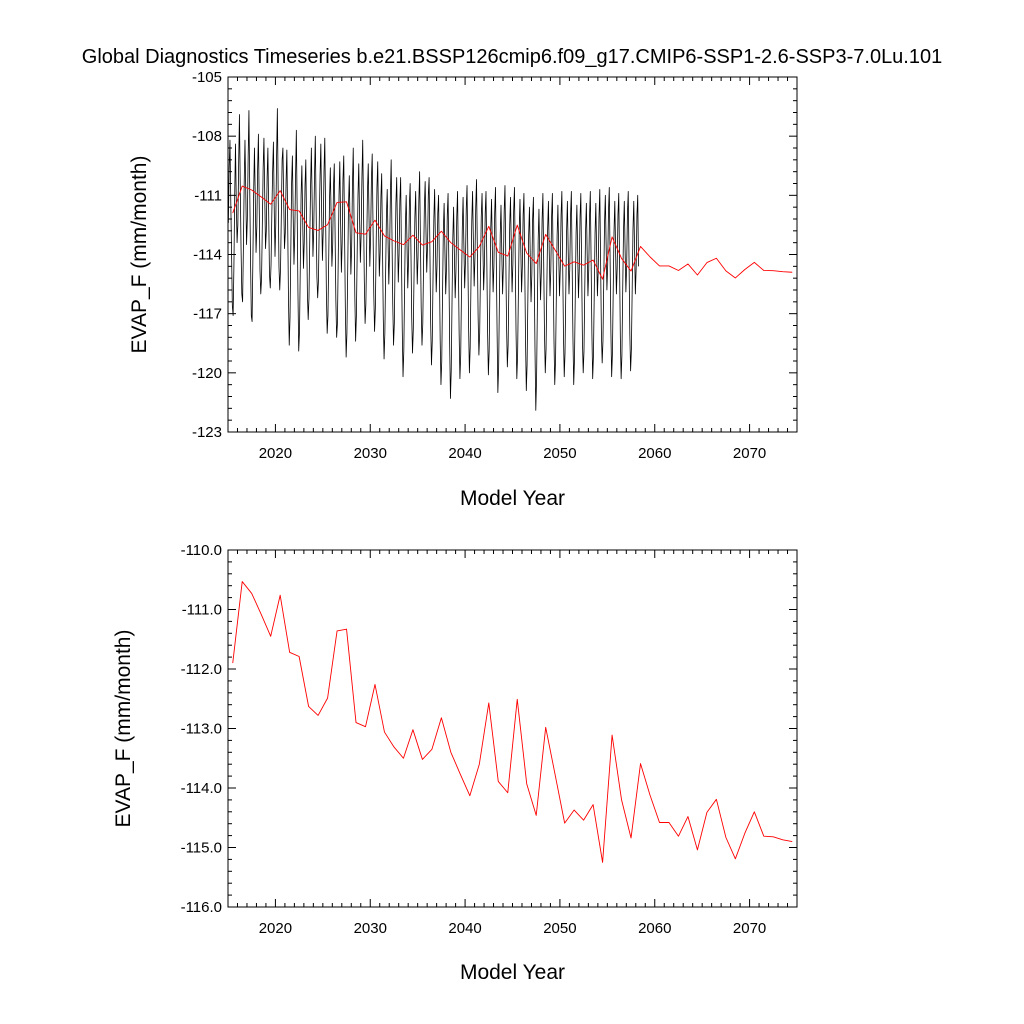 This screenshot has height=1024, width=1024. Describe the element at coordinates (207, 314) in the screenshot. I see `y-tick-label: -117` at that location.